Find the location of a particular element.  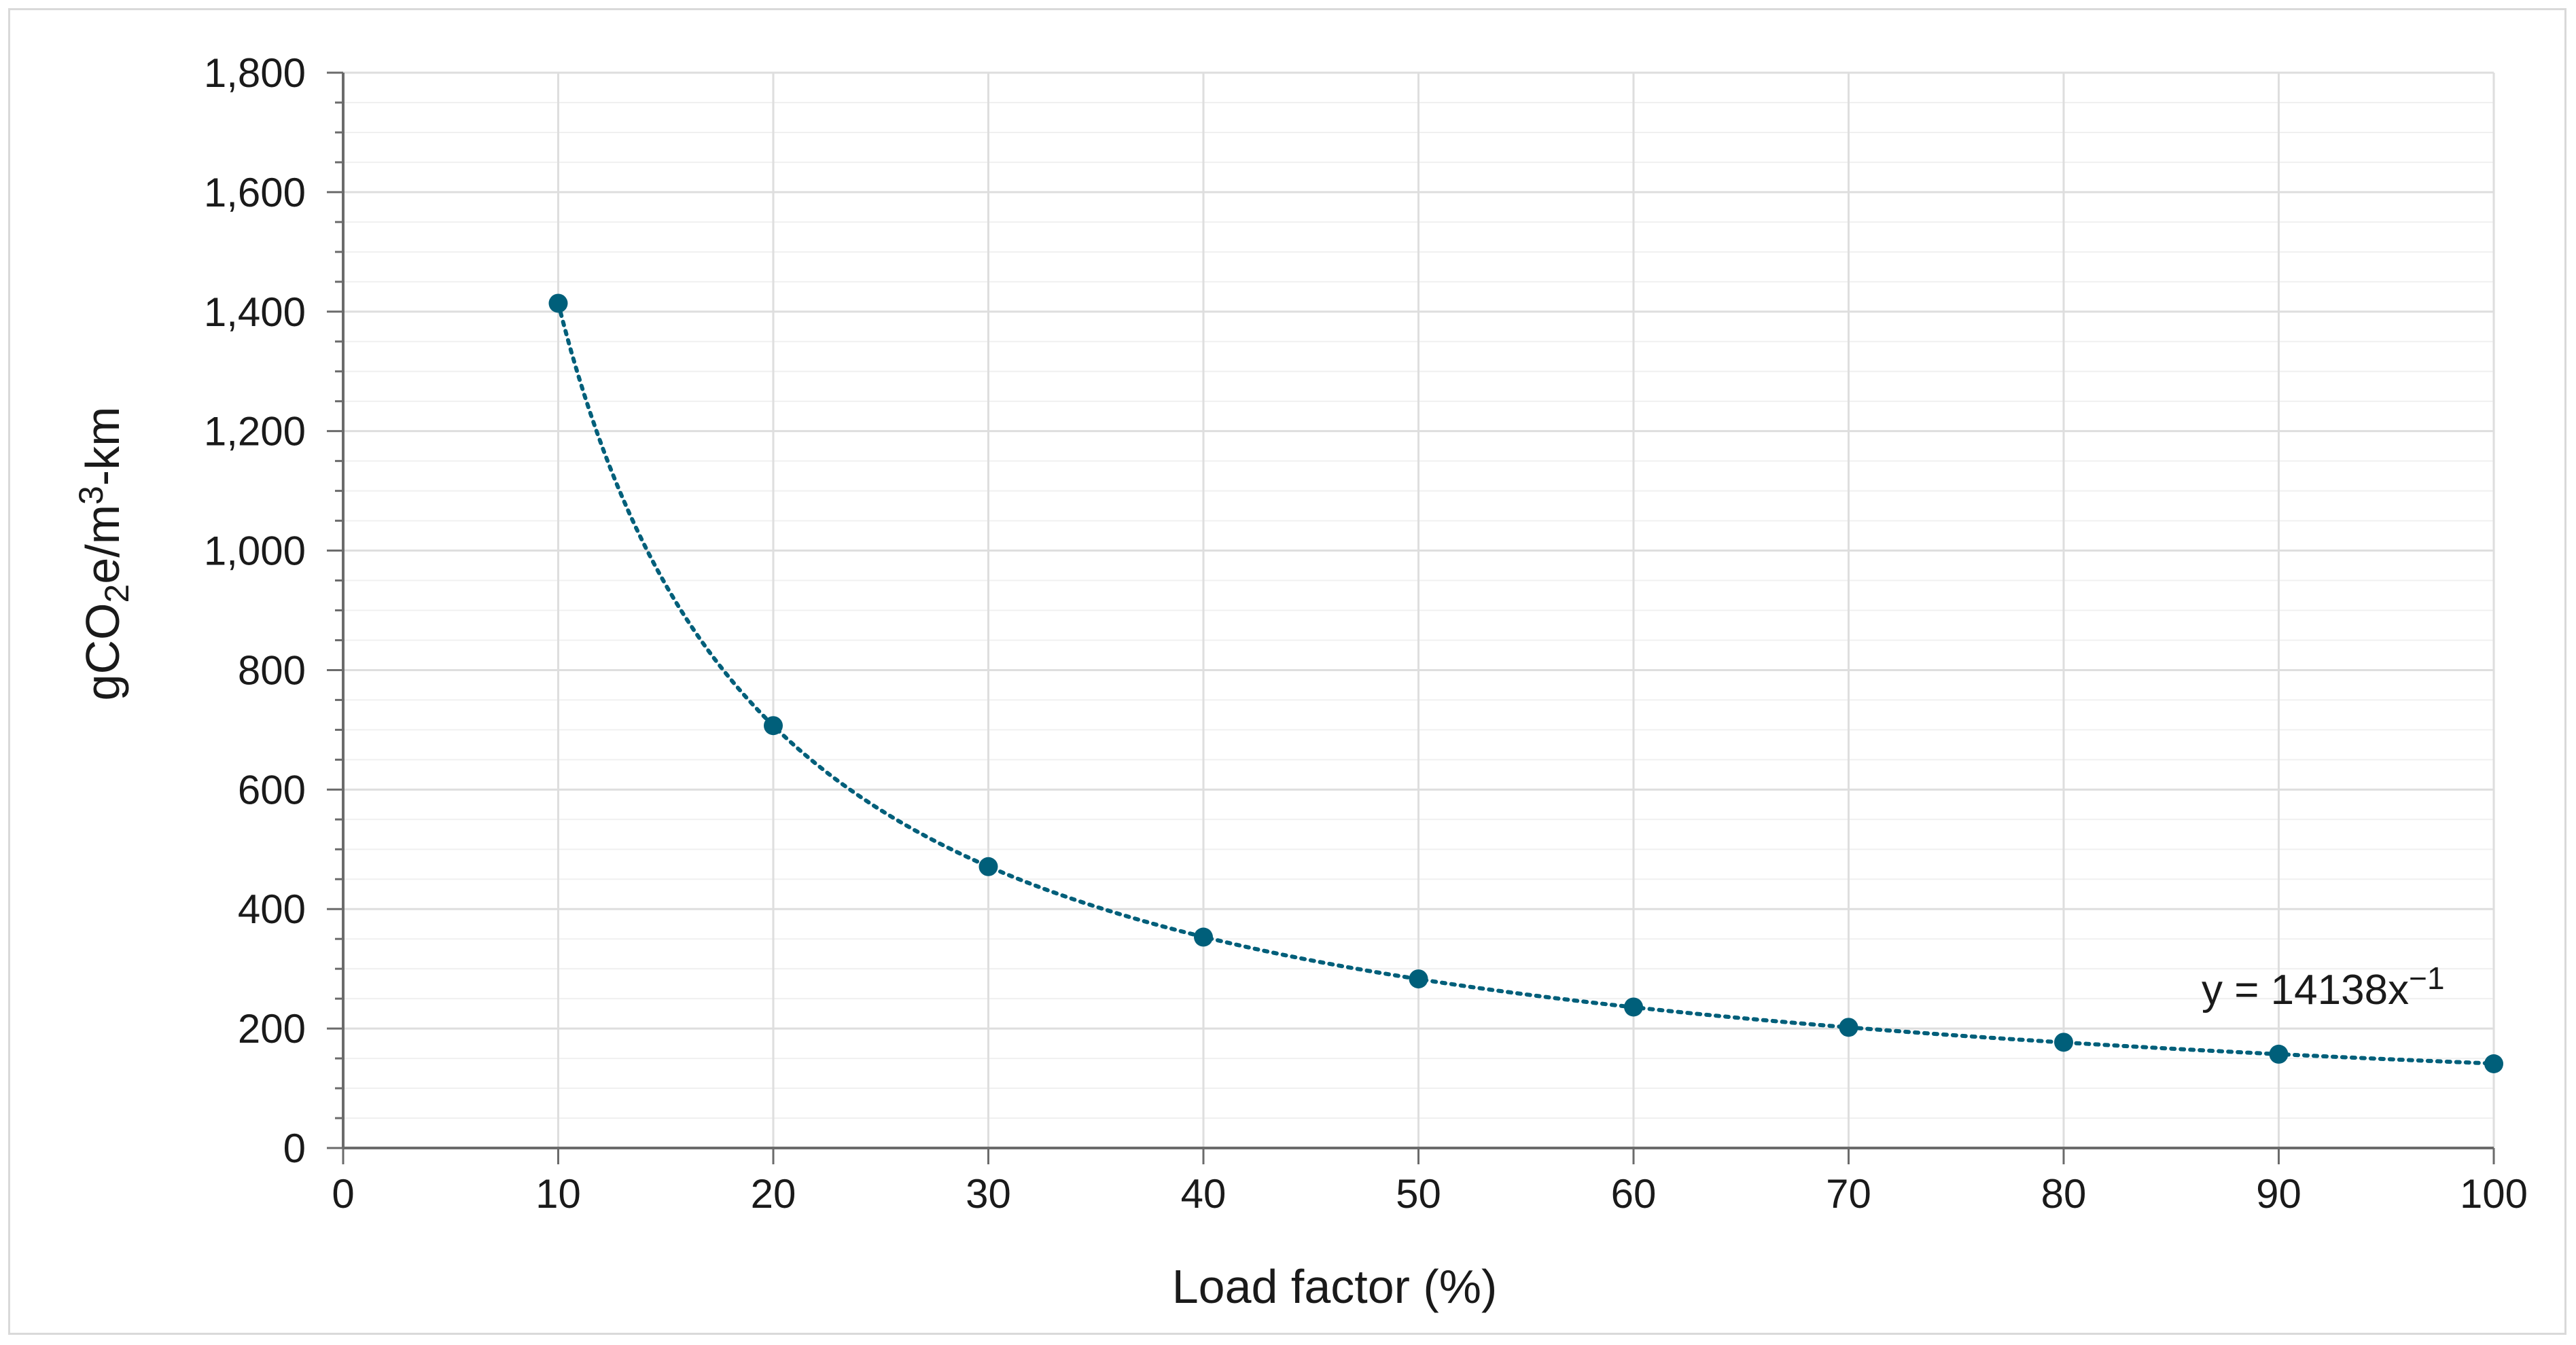

trendline-equation-base: y = 14138x is located at coordinates (2305, 990).